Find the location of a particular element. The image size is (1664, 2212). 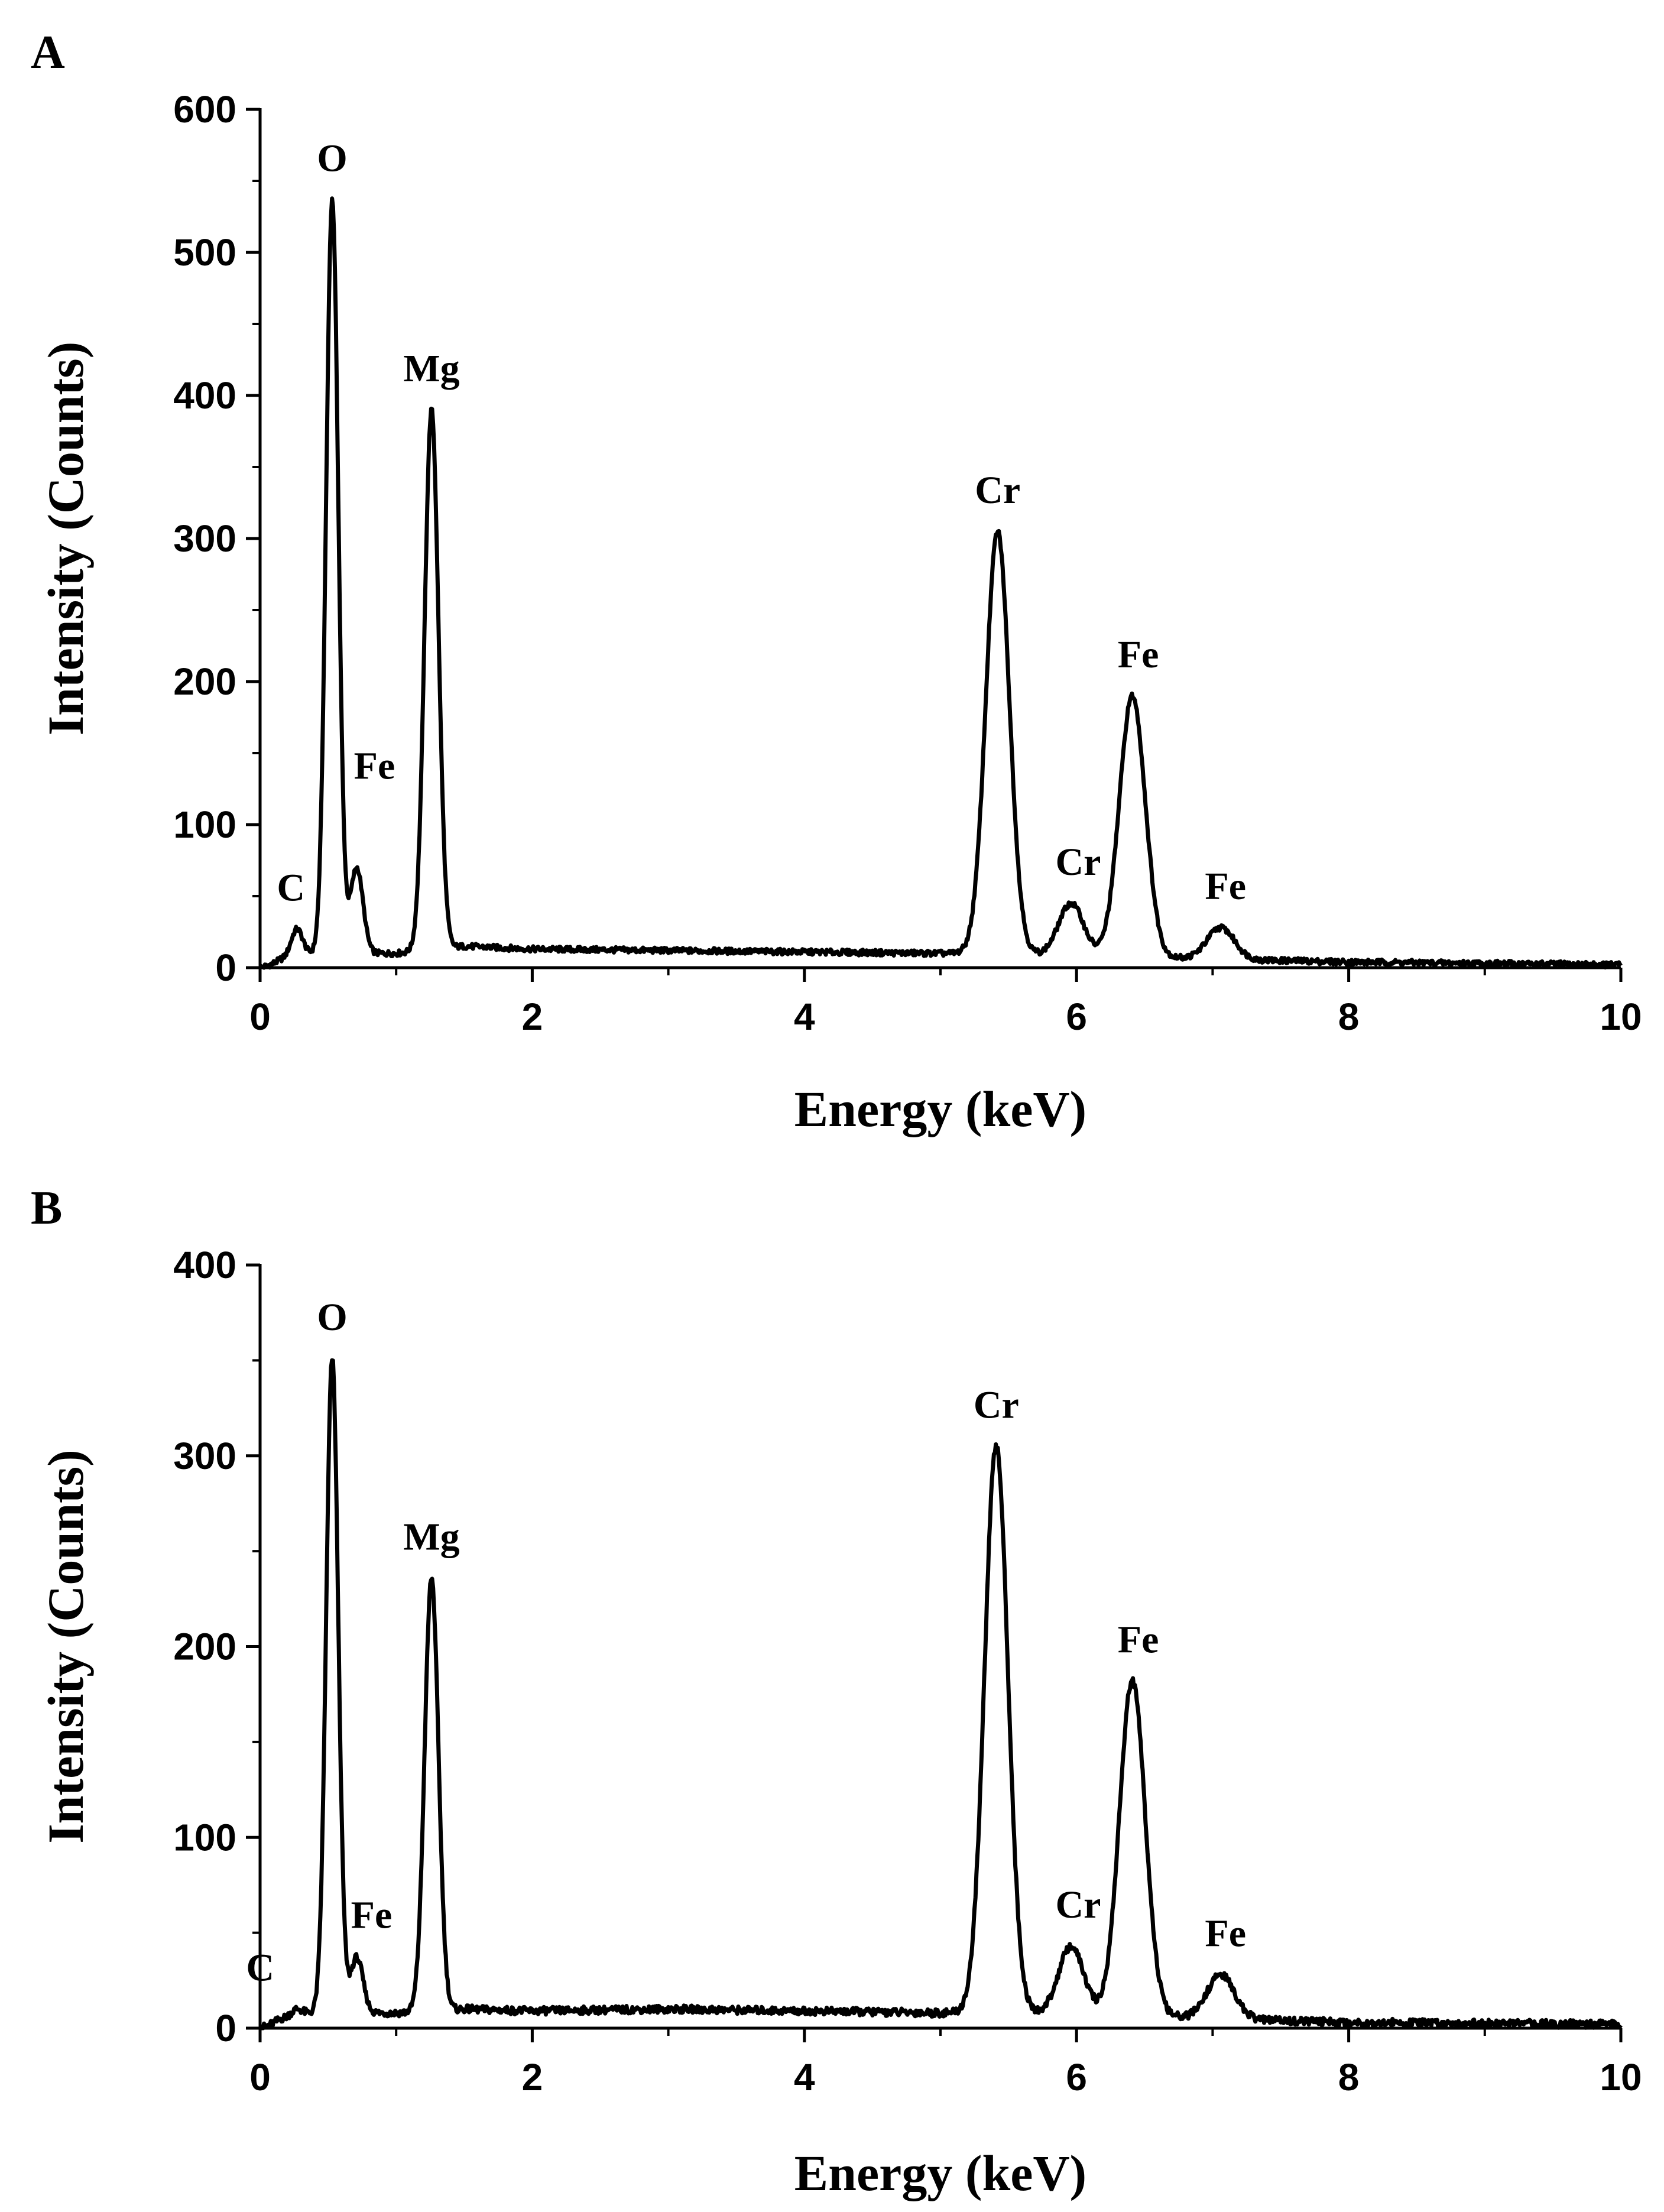

y-tick-label: 600 is located at coordinates (204, 109).